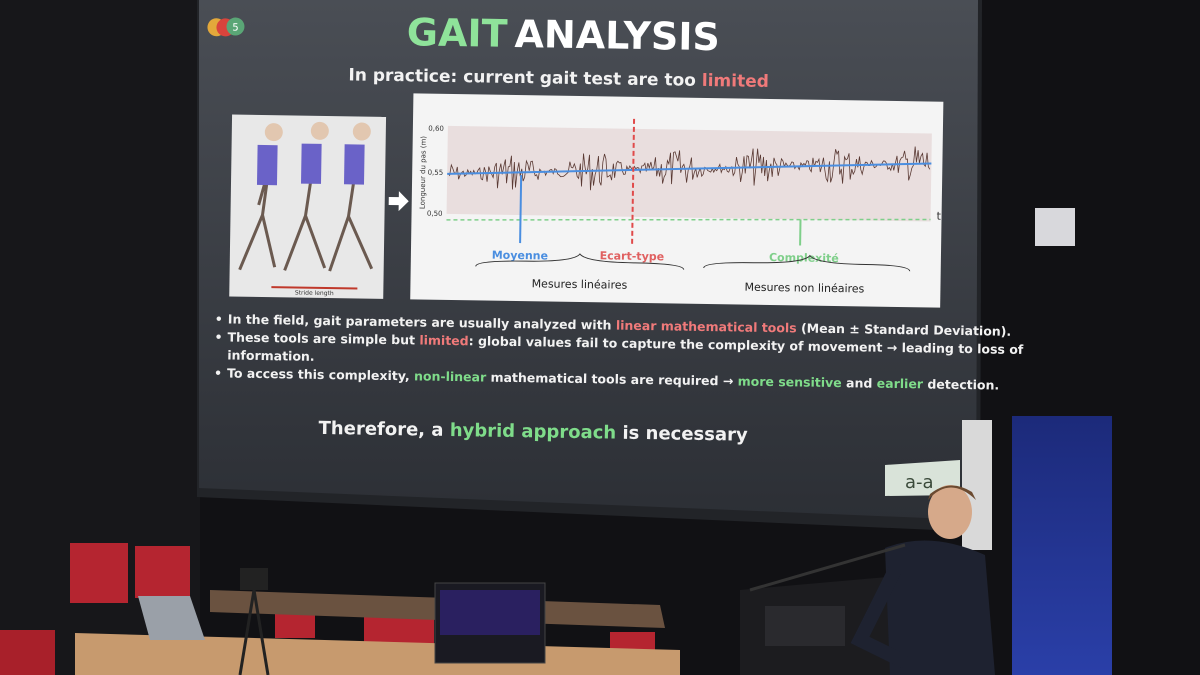 The image size is (1200, 675). Describe the element at coordinates (827, 567) in the screenshot. I see `microphone` at that location.